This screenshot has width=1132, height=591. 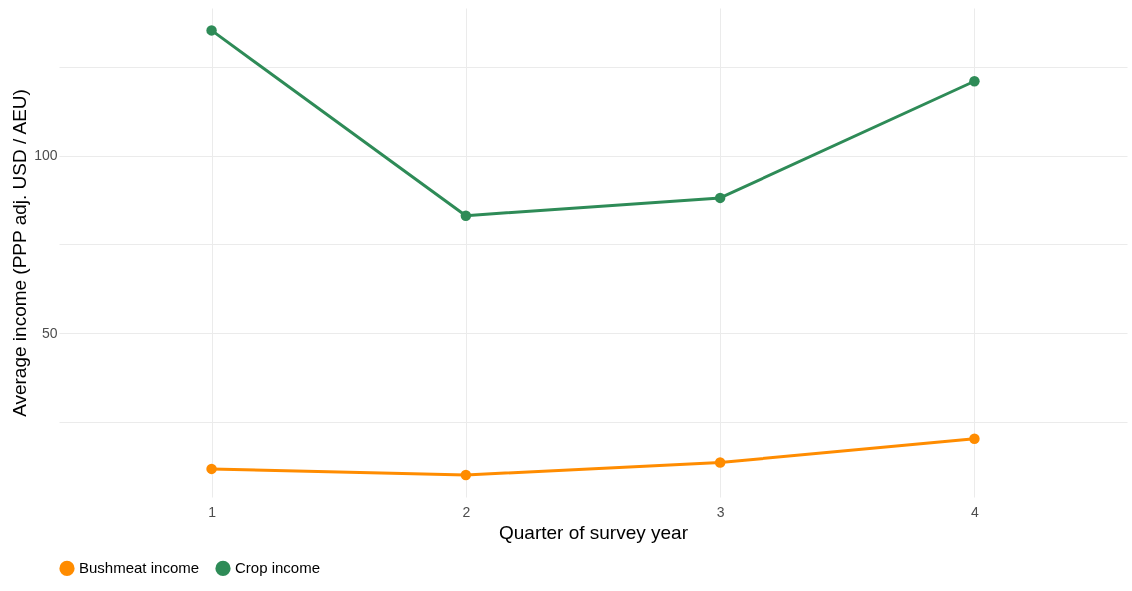 What do you see at coordinates (593, 532) in the screenshot?
I see `x-axis-title: Quarter of survey year` at bounding box center [593, 532].